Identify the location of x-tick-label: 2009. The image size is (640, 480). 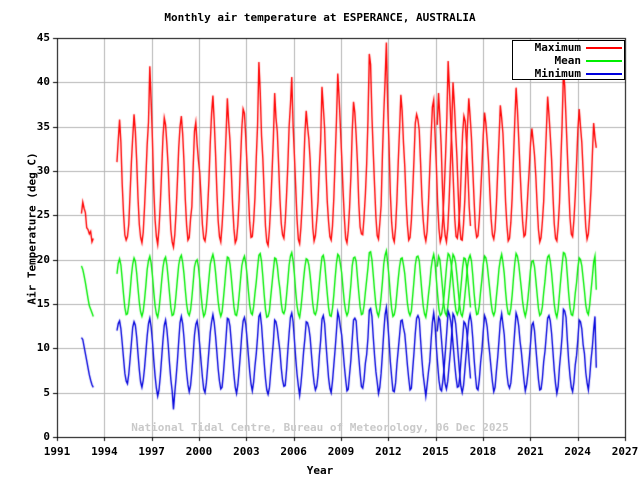
(341, 451).